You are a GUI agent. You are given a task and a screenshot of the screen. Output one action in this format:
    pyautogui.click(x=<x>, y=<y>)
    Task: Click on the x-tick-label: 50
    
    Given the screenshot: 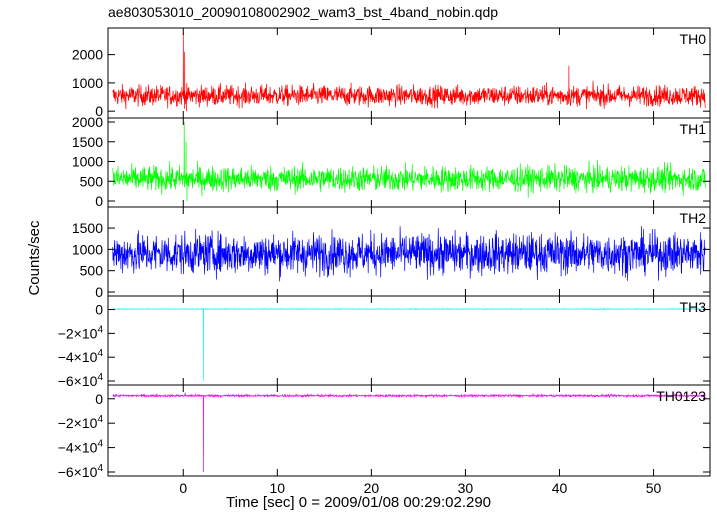 What is the action you would take?
    pyautogui.click(x=654, y=488)
    